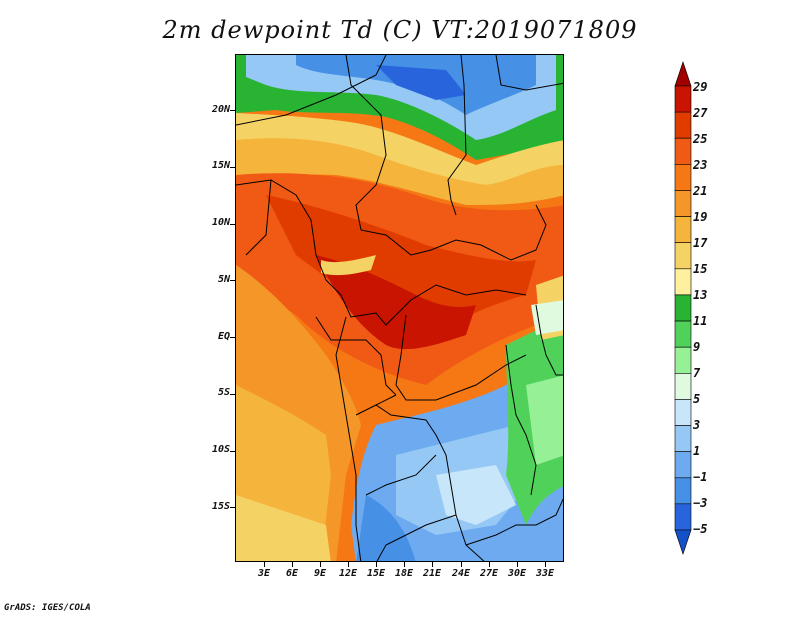  I want to click on colorbar-label-19: 19, so click(700, 217).